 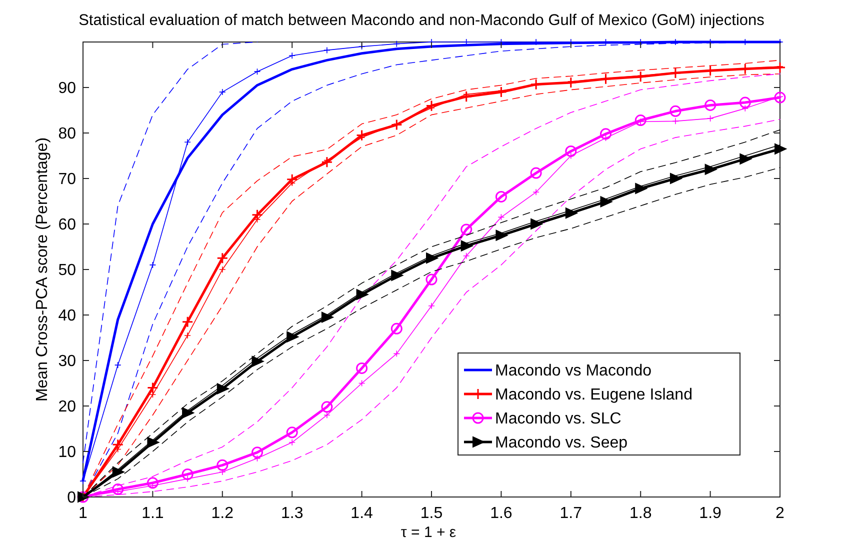 I want to click on x-tick-label: 2, so click(x=780, y=513).